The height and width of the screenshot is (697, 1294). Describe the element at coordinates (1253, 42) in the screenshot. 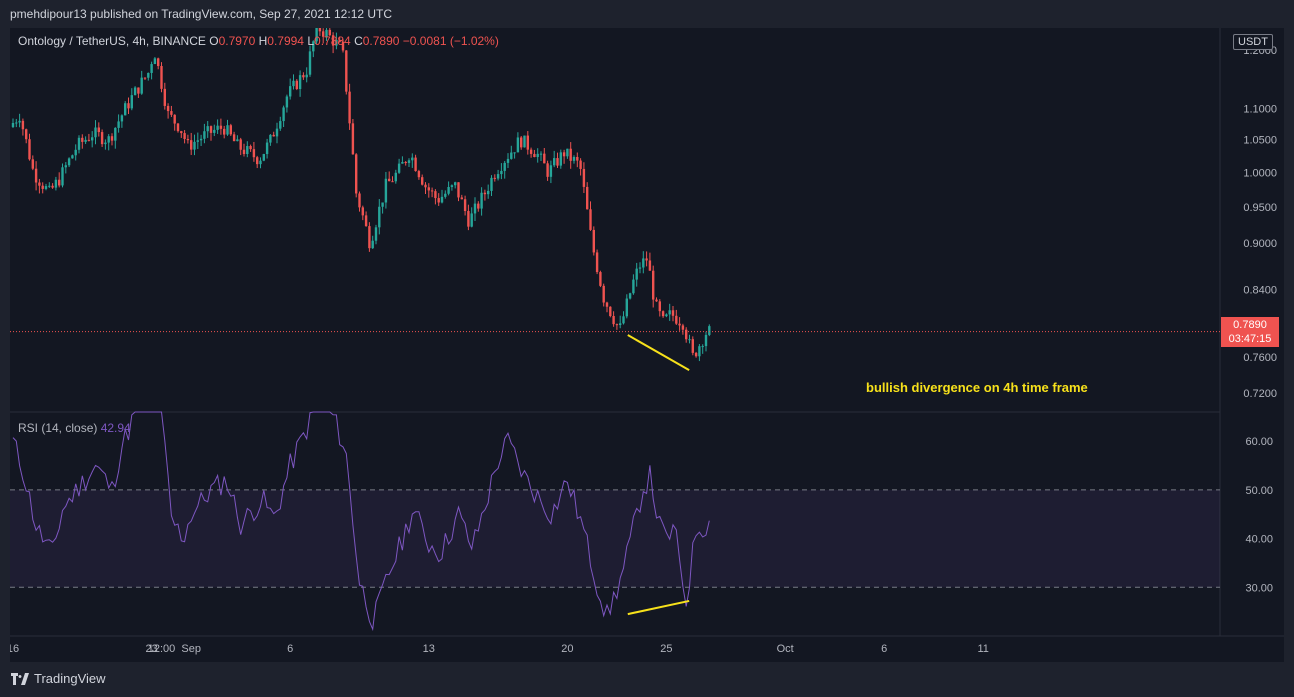

I see `currency-badge: USDT` at that location.